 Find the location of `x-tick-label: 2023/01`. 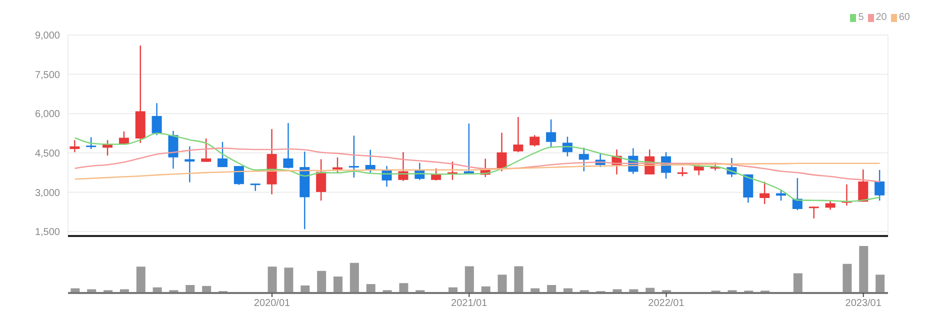

x-tick-label: 2023/01 is located at coordinates (863, 304).